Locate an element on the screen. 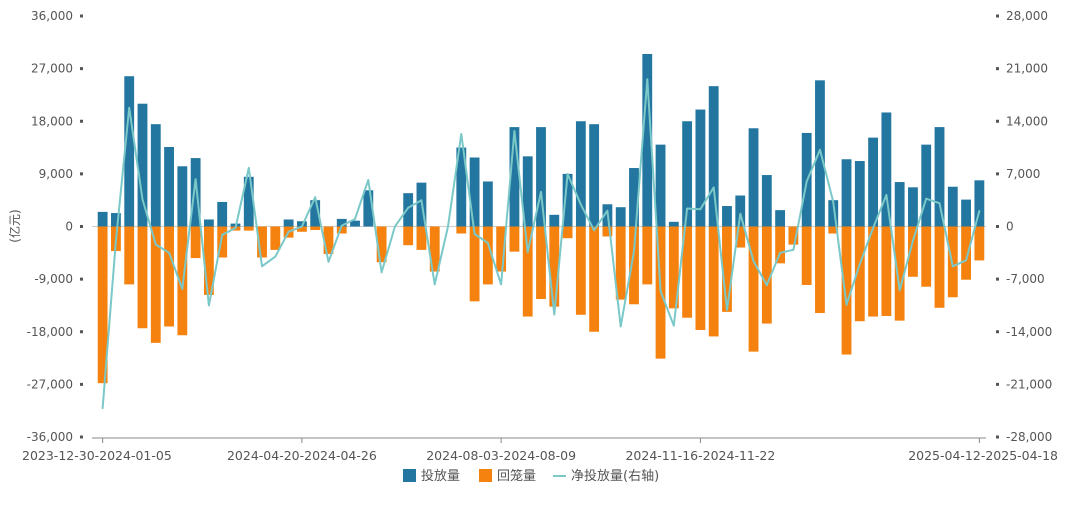  right-tick-label: 21,000 is located at coordinates (1027, 69).